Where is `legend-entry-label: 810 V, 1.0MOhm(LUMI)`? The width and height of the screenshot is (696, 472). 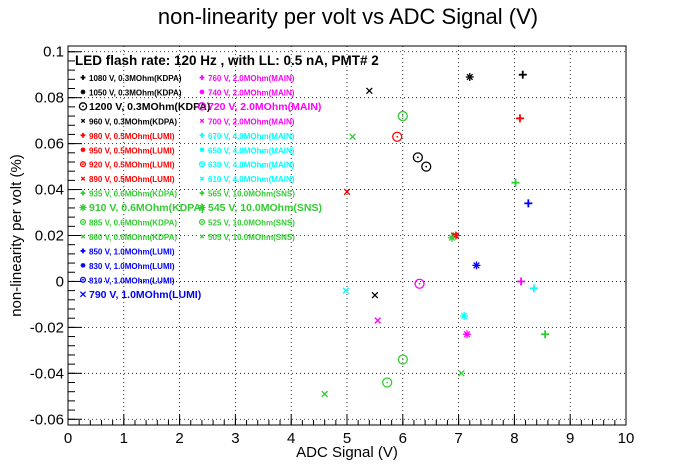 legend-entry-label: 810 V, 1.0MOhm(LUMI) is located at coordinates (132, 280).